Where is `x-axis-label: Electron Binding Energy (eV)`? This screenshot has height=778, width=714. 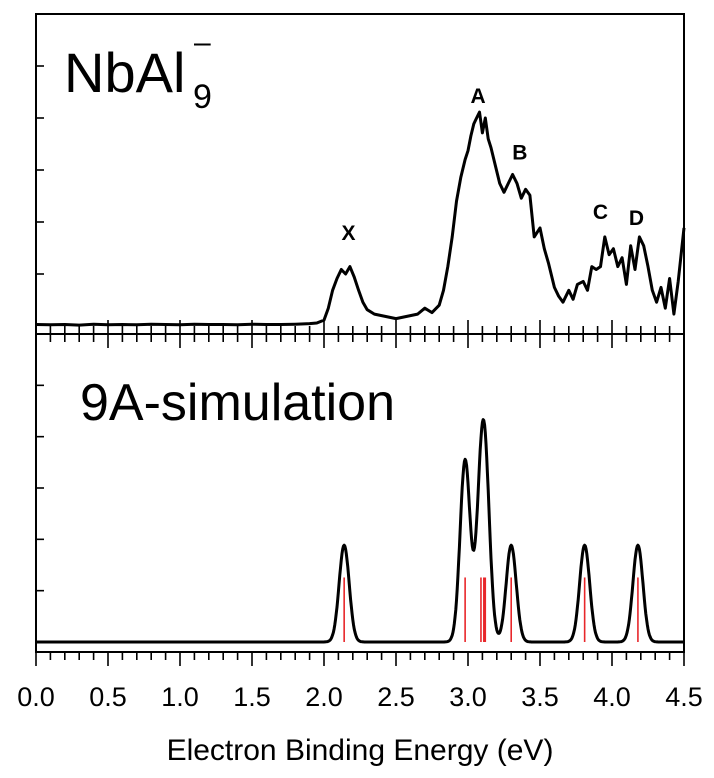 x-axis-label: Electron Binding Energy (eV) is located at coordinates (360, 750).